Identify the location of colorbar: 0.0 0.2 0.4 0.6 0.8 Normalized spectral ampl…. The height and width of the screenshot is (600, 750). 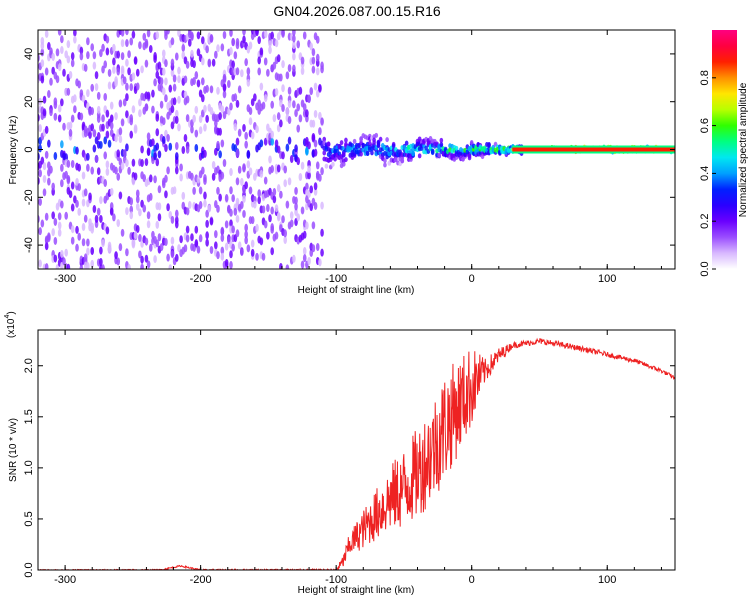
(724, 153).